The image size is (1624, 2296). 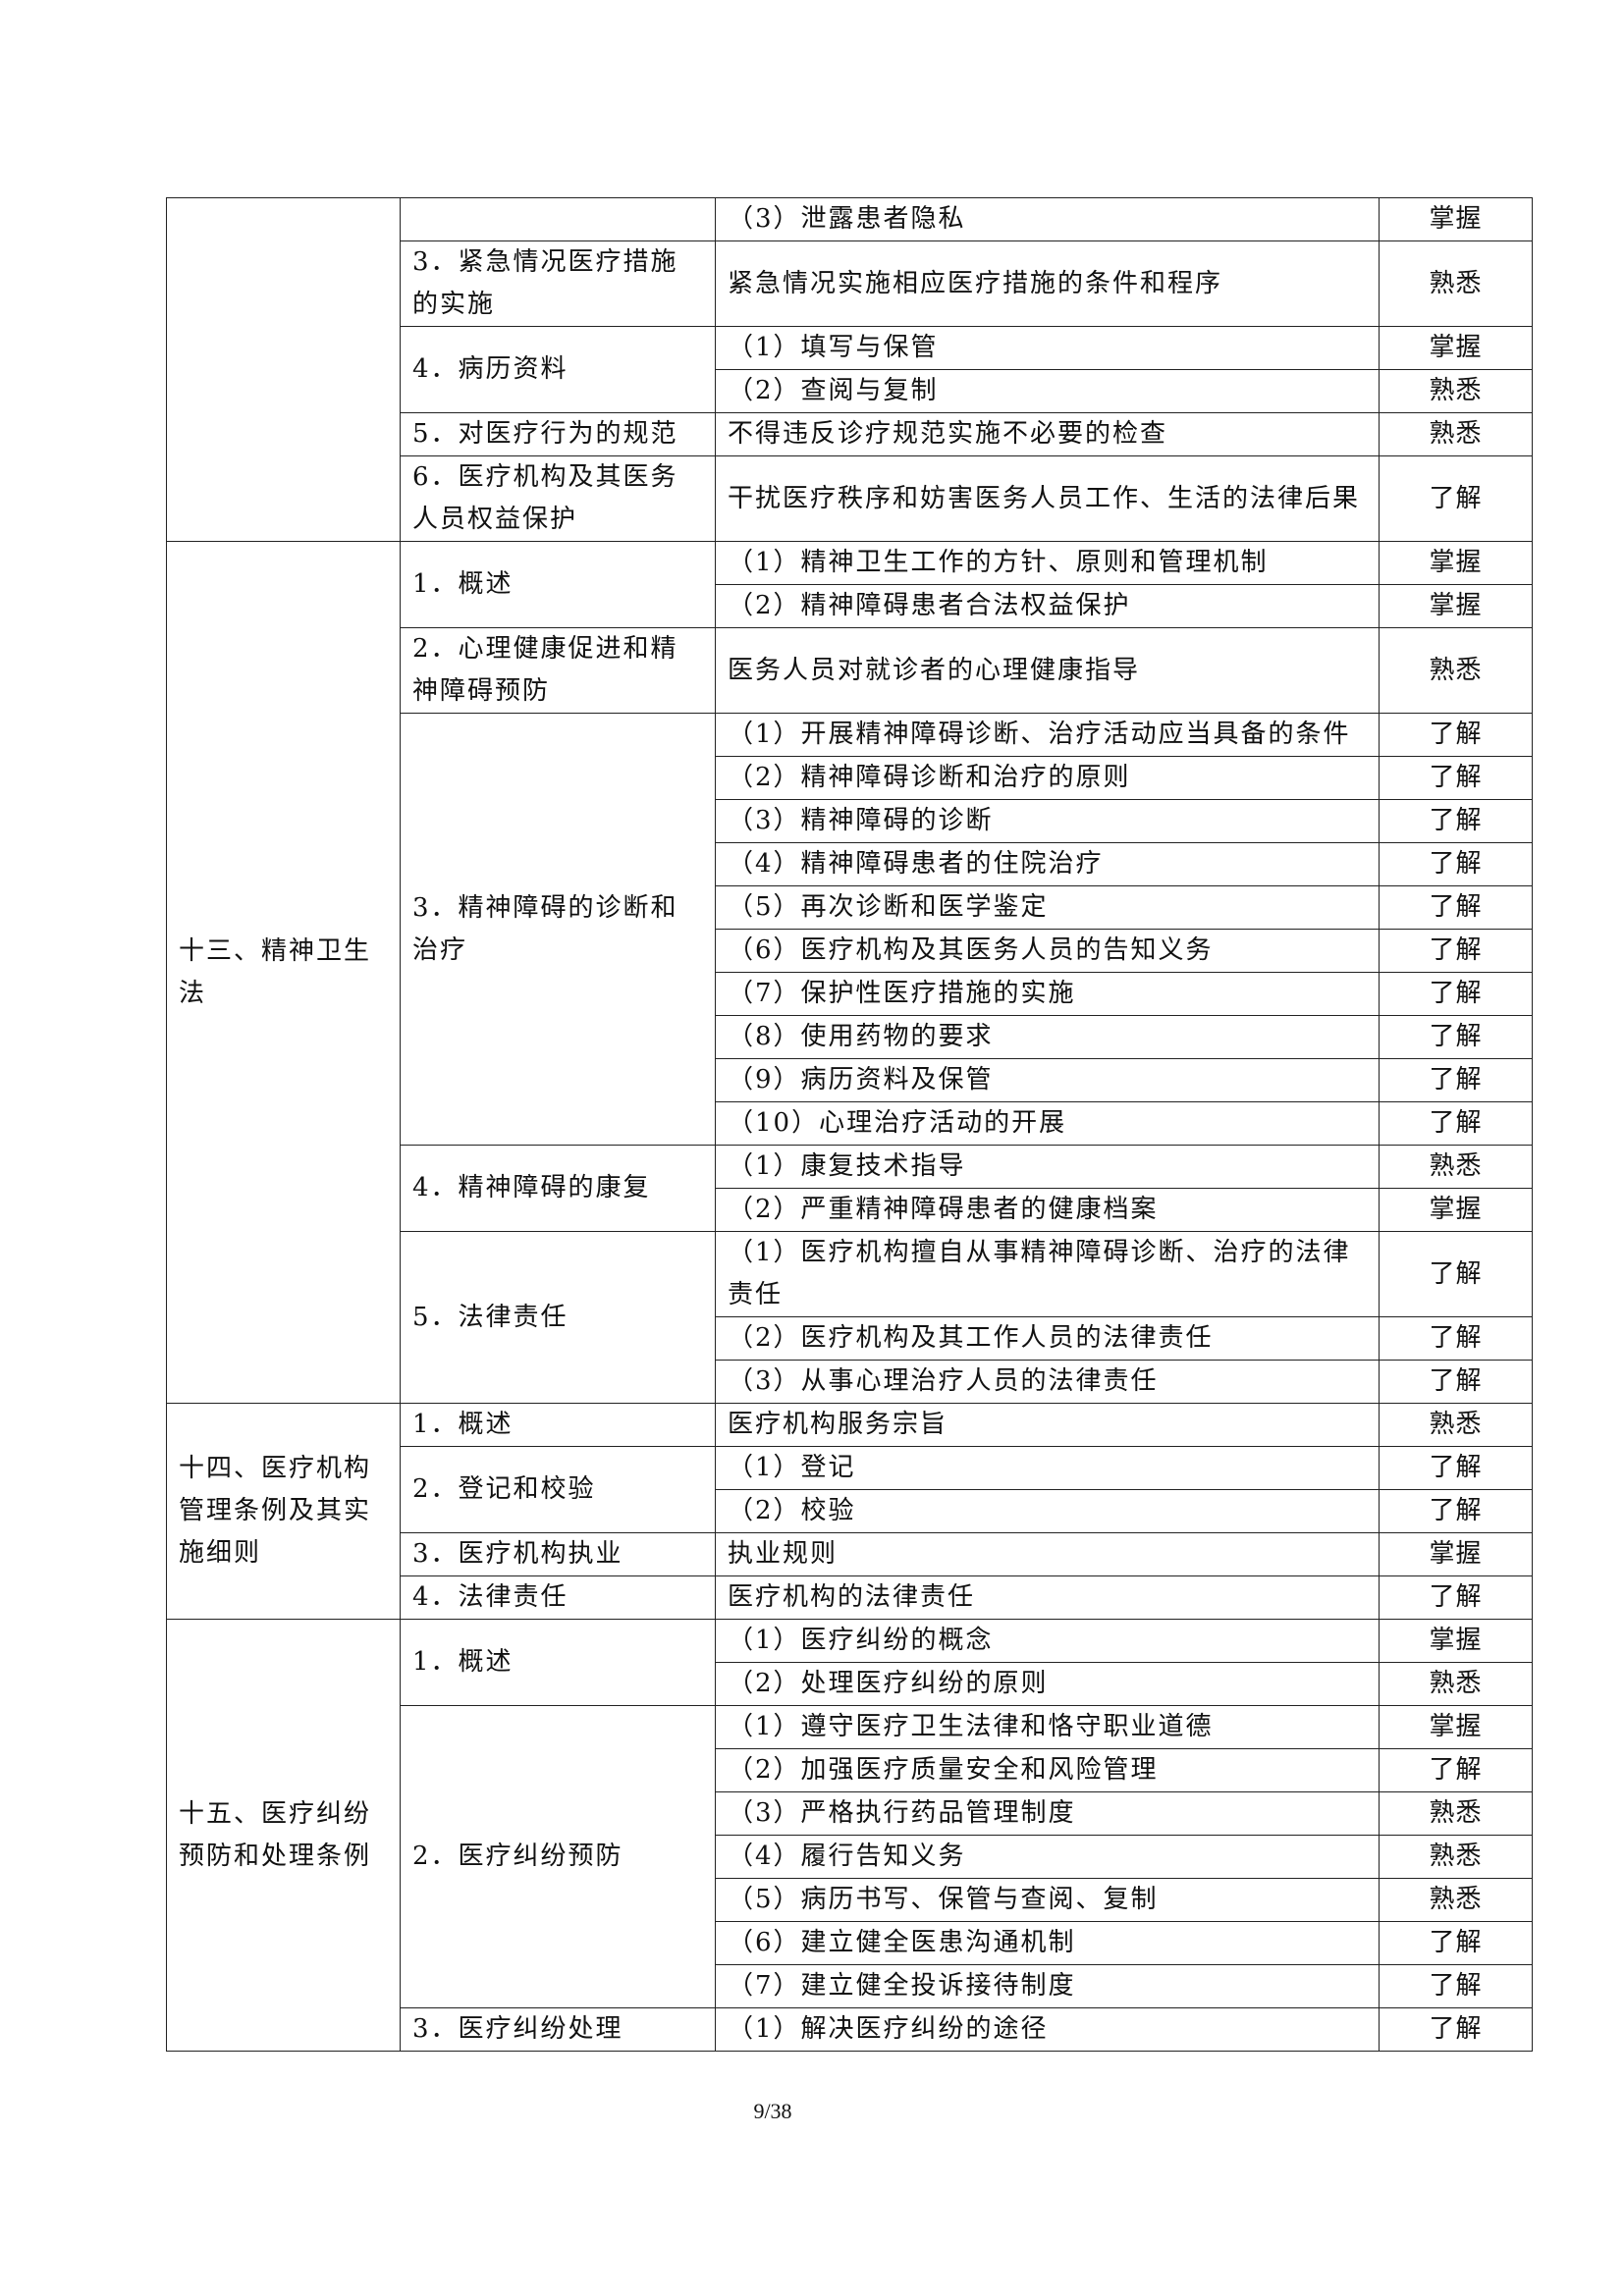 I want to click on topic-cell: 5．对医疗行为的规范, so click(x=558, y=434).